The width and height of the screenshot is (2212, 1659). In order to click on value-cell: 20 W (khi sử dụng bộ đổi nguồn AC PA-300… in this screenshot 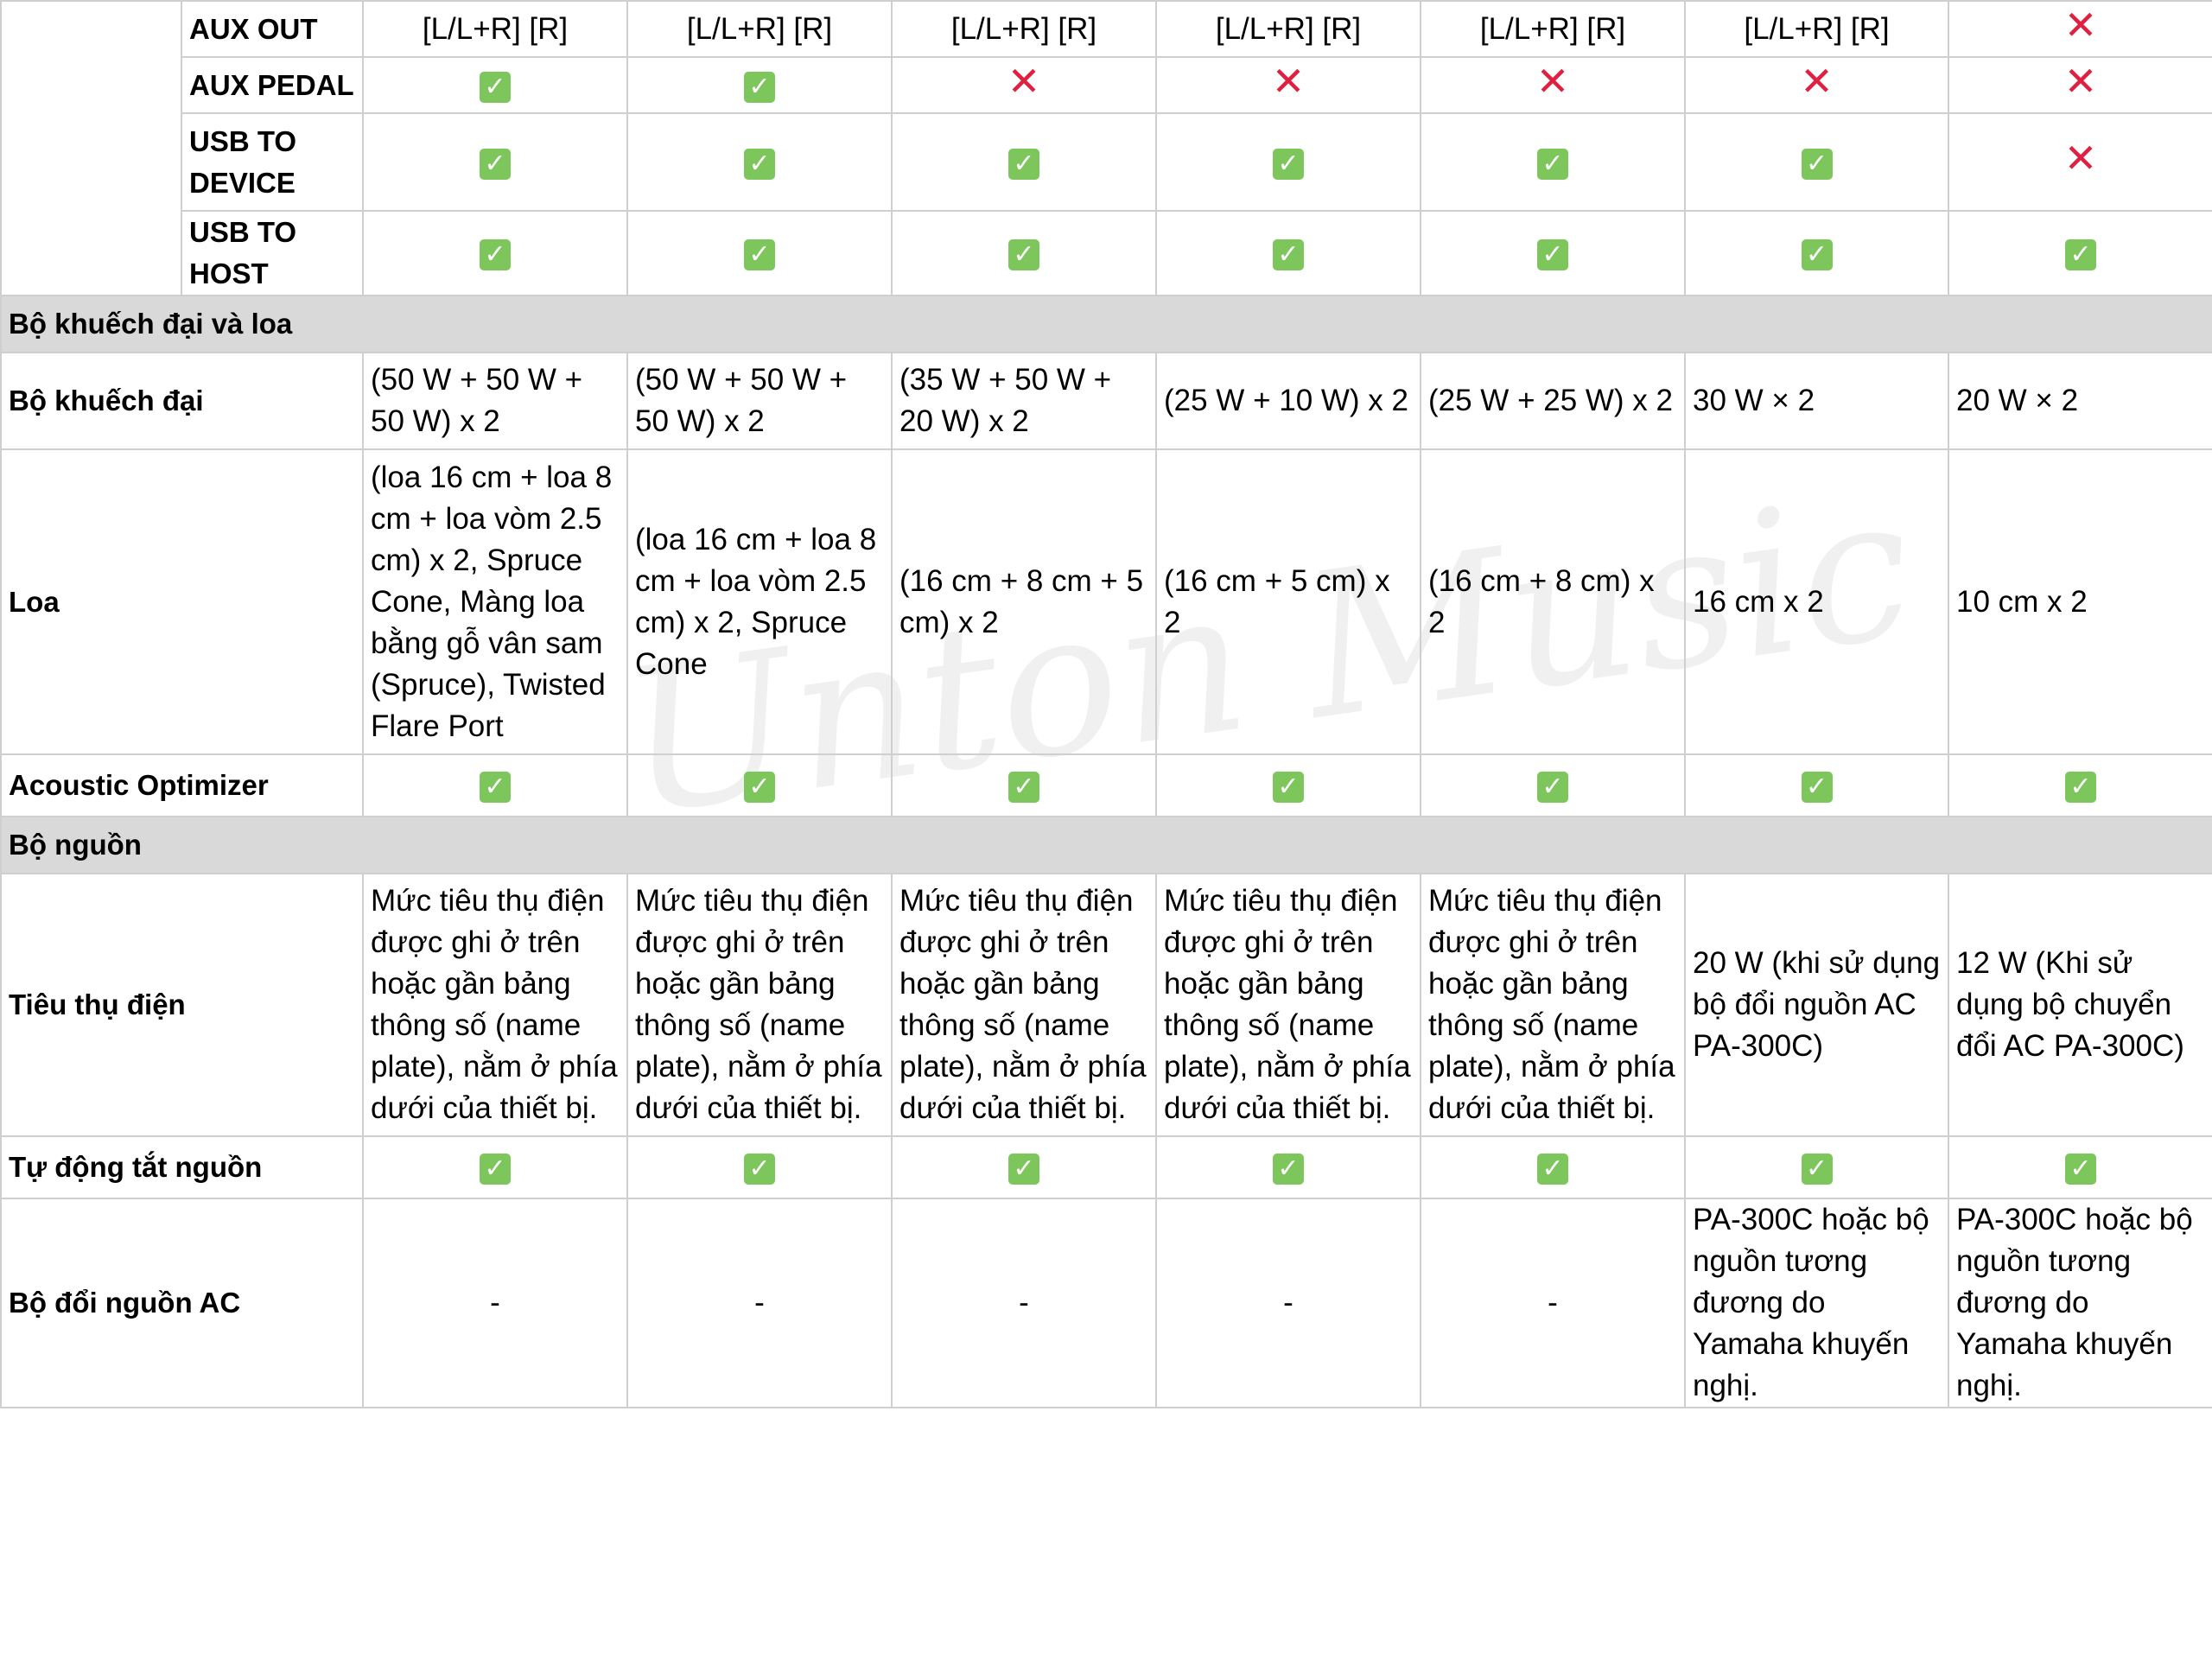, I will do `click(1816, 1005)`.